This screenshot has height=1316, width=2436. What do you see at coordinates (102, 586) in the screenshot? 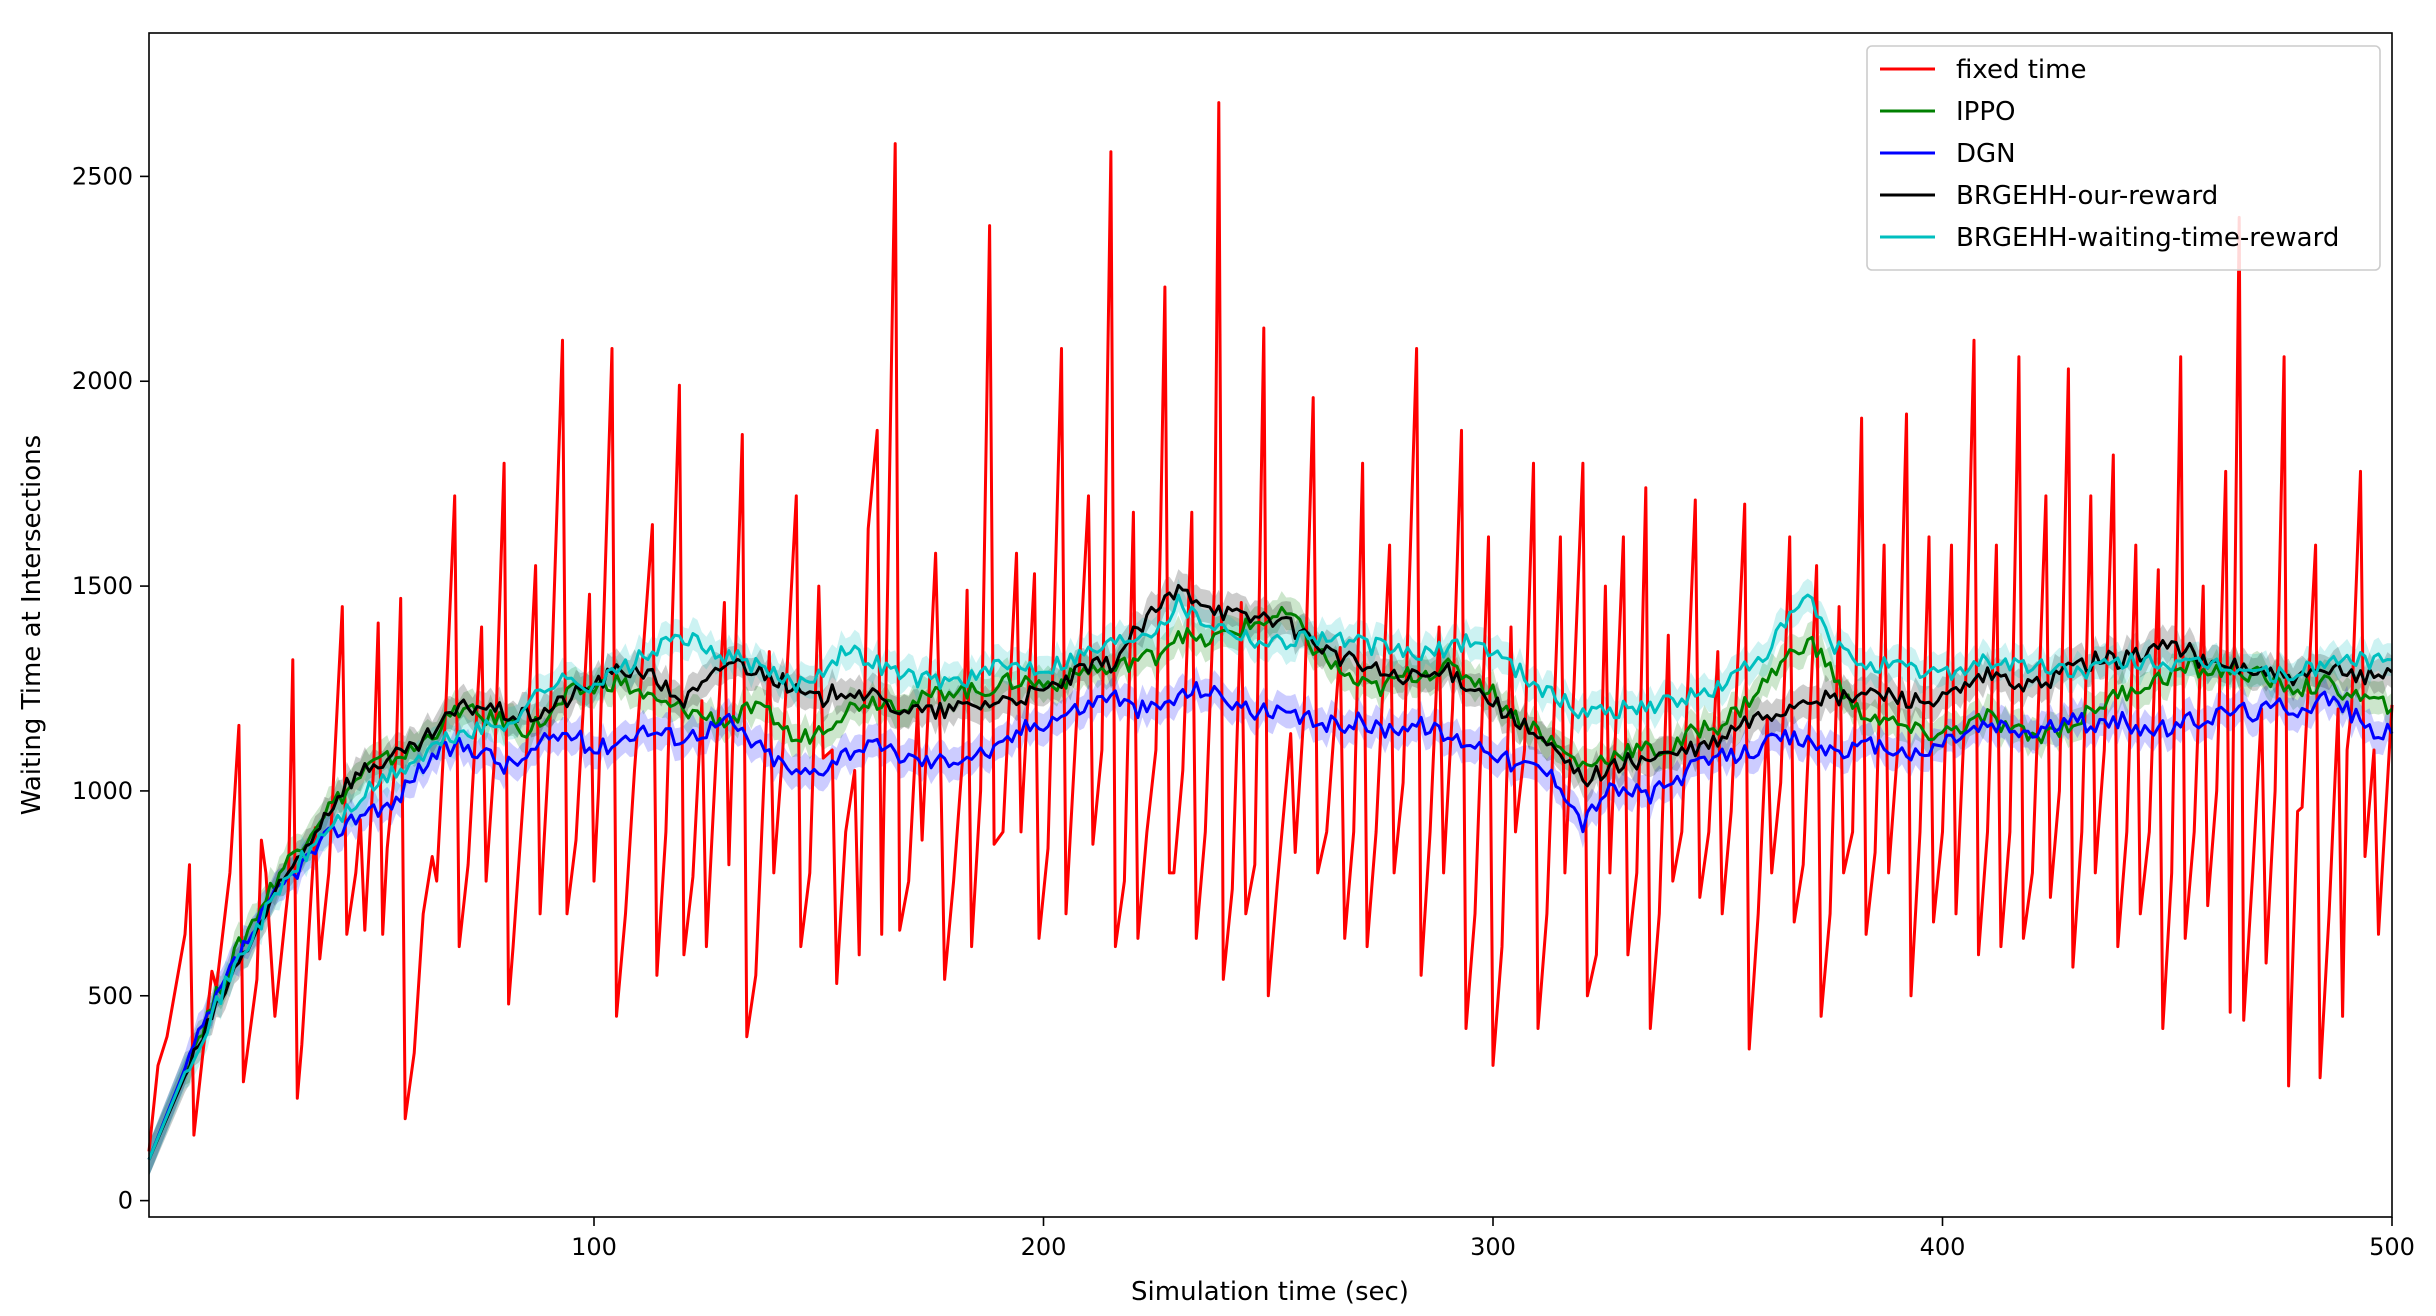
I see `y-tick-label-1500: 1500` at bounding box center [102, 586].